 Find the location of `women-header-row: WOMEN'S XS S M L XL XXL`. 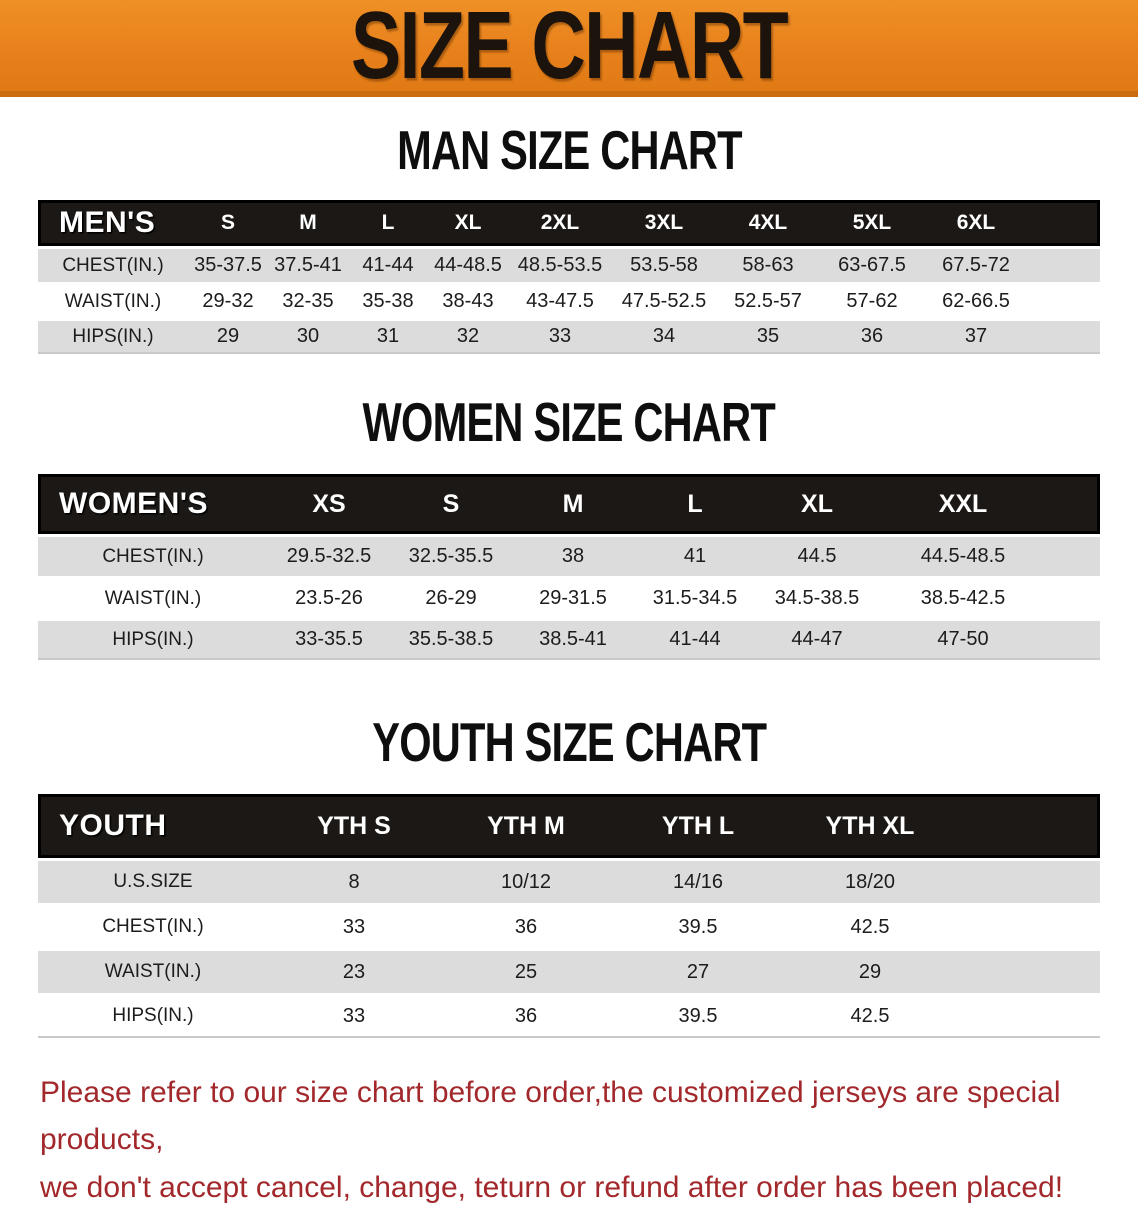

women-header-row: WOMEN'S XS S M L XL XXL is located at coordinates (569, 504).